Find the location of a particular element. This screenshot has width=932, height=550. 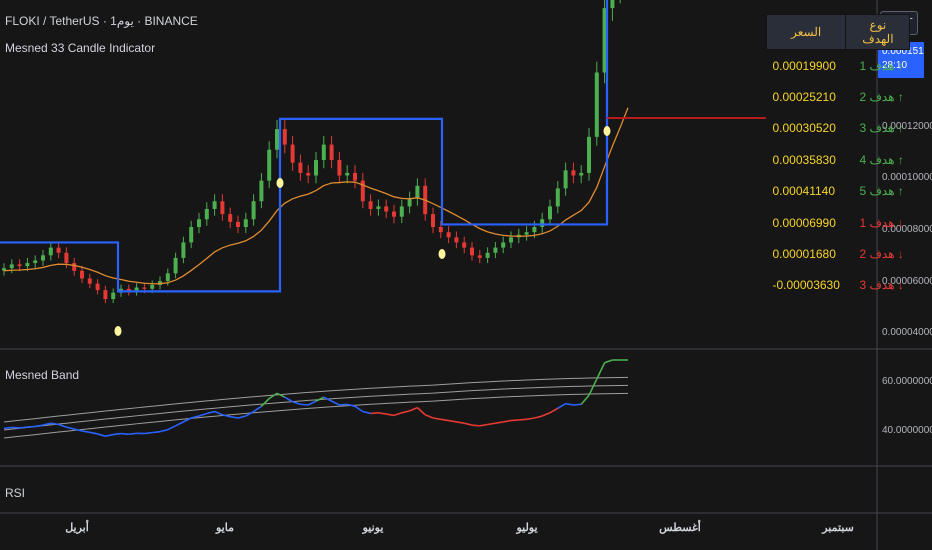

indicator-legend: Mesned 33 Candle Indicator is located at coordinates (80, 48).